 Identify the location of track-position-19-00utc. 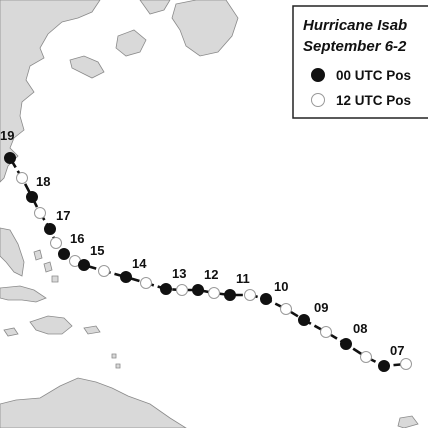
(10, 158).